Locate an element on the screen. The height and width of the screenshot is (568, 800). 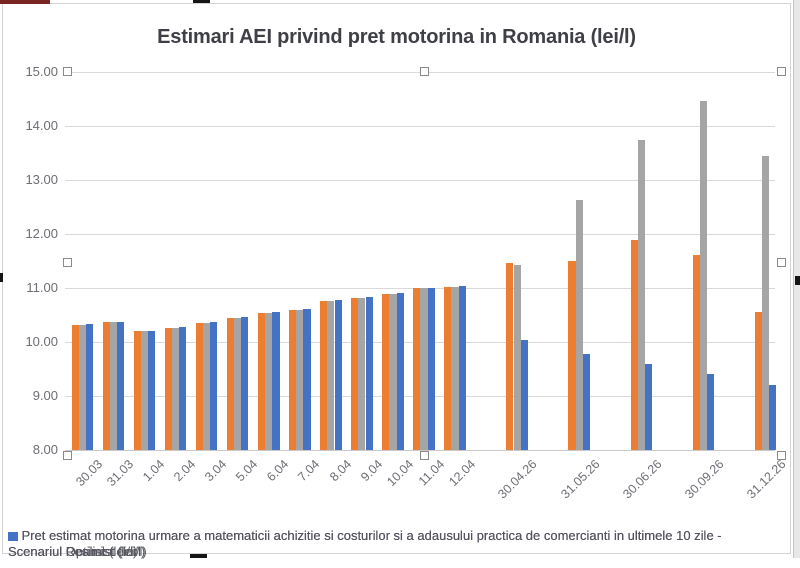
y-tick-label: 10.00 is located at coordinates (41, 341).